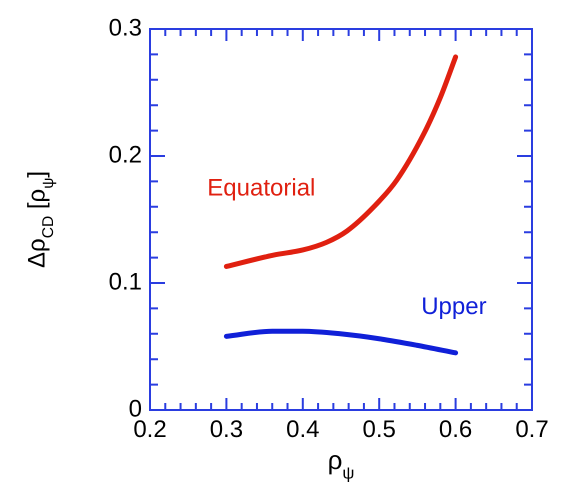 The width and height of the screenshot is (562, 492). What do you see at coordinates (379, 430) in the screenshot?
I see `x-tick-label: 0.5` at bounding box center [379, 430].